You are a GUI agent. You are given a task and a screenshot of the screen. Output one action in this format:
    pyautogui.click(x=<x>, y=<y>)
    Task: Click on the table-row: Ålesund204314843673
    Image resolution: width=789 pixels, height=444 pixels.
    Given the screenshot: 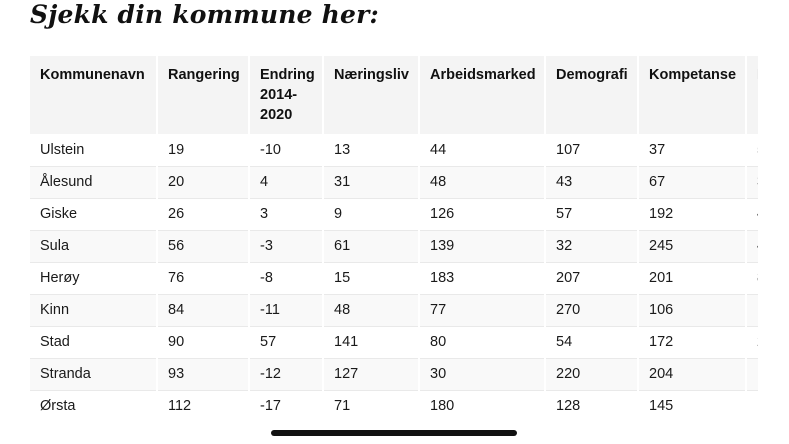 What is the action you would take?
    pyautogui.click(x=394, y=182)
    